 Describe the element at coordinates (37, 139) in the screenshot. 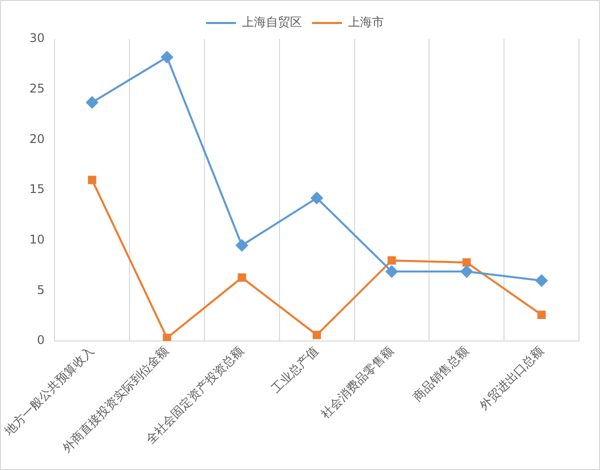

I see `y-tick-label: 20` at that location.